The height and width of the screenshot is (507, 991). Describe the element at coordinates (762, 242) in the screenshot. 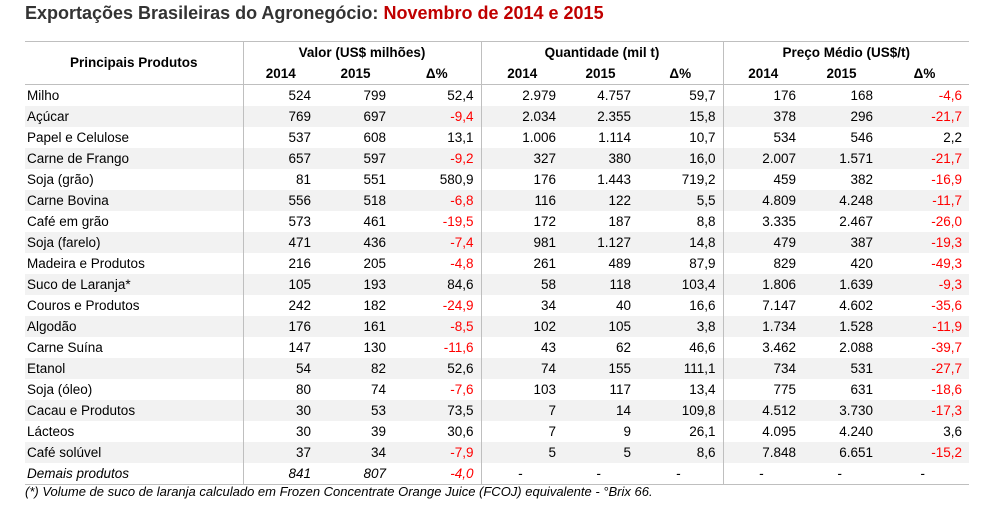

I see `cell-price-2014: 479` at that location.